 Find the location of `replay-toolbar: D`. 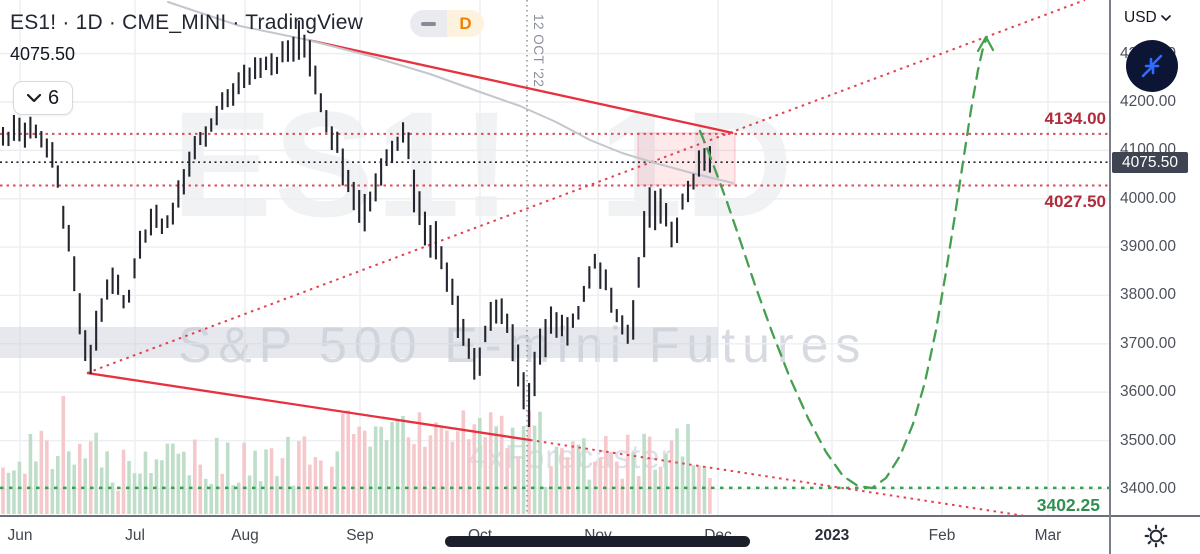

replay-toolbar: D is located at coordinates (447, 23).